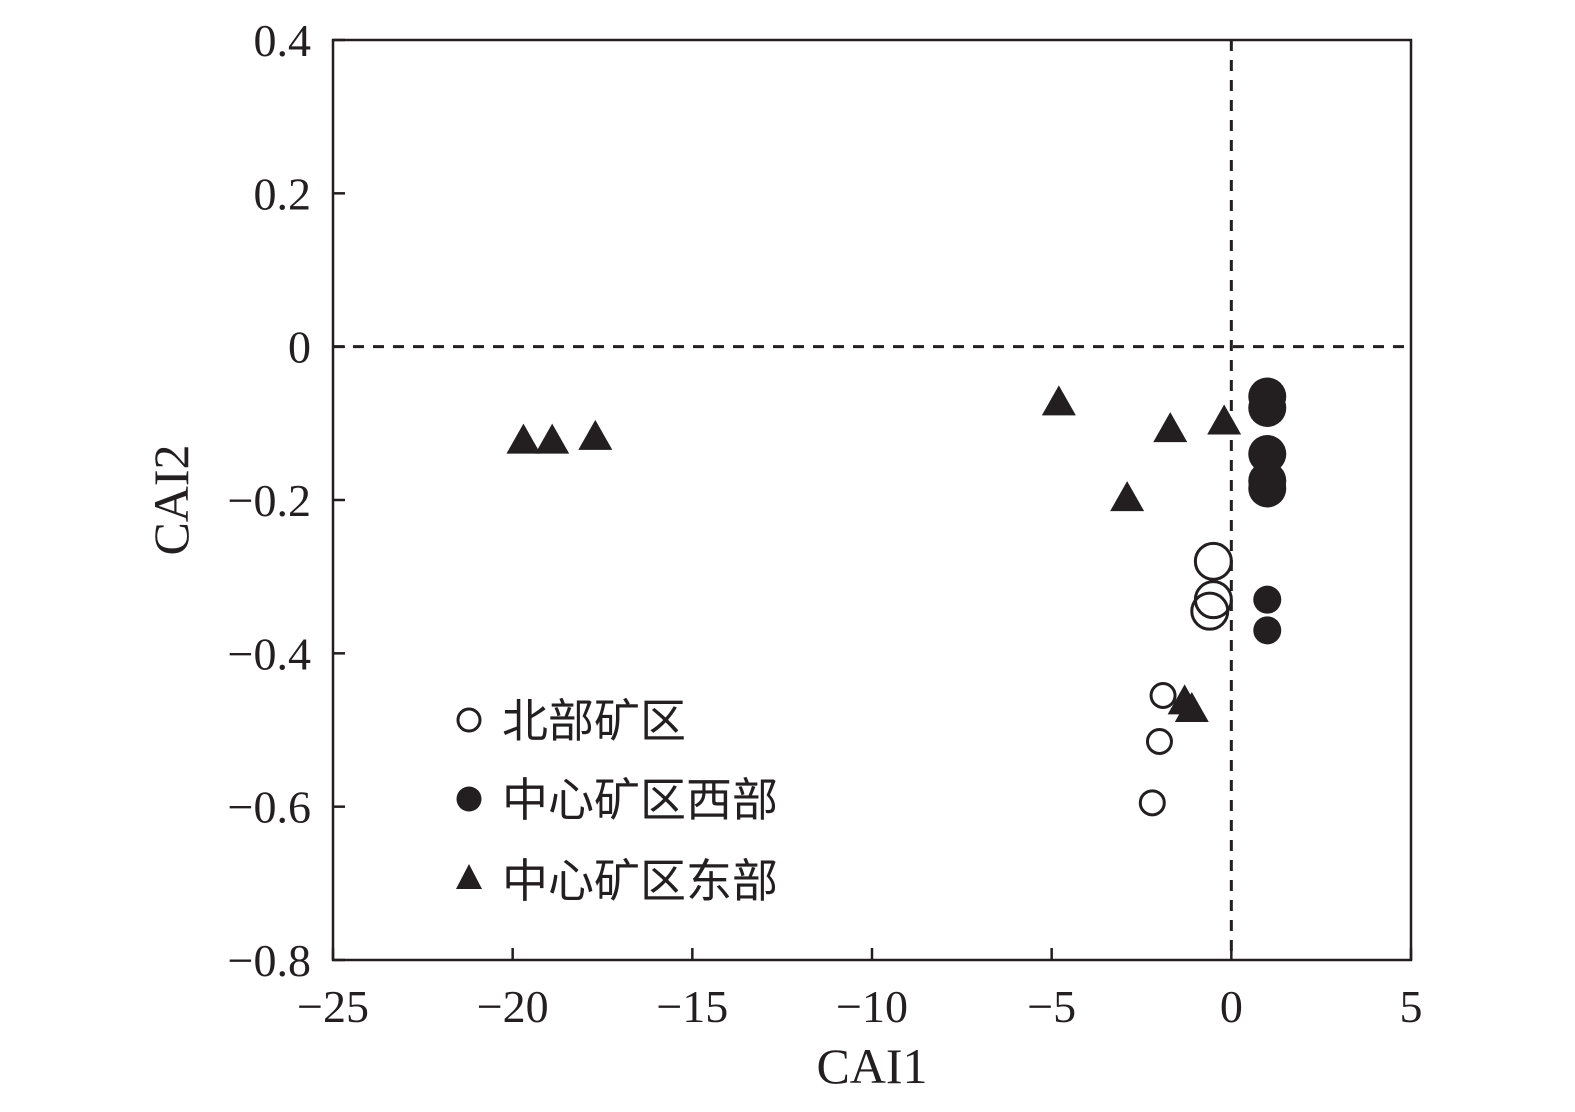 The width and height of the screenshot is (1575, 1112). What do you see at coordinates (299, 347) in the screenshot?
I see `y-tick-label: 0` at bounding box center [299, 347].